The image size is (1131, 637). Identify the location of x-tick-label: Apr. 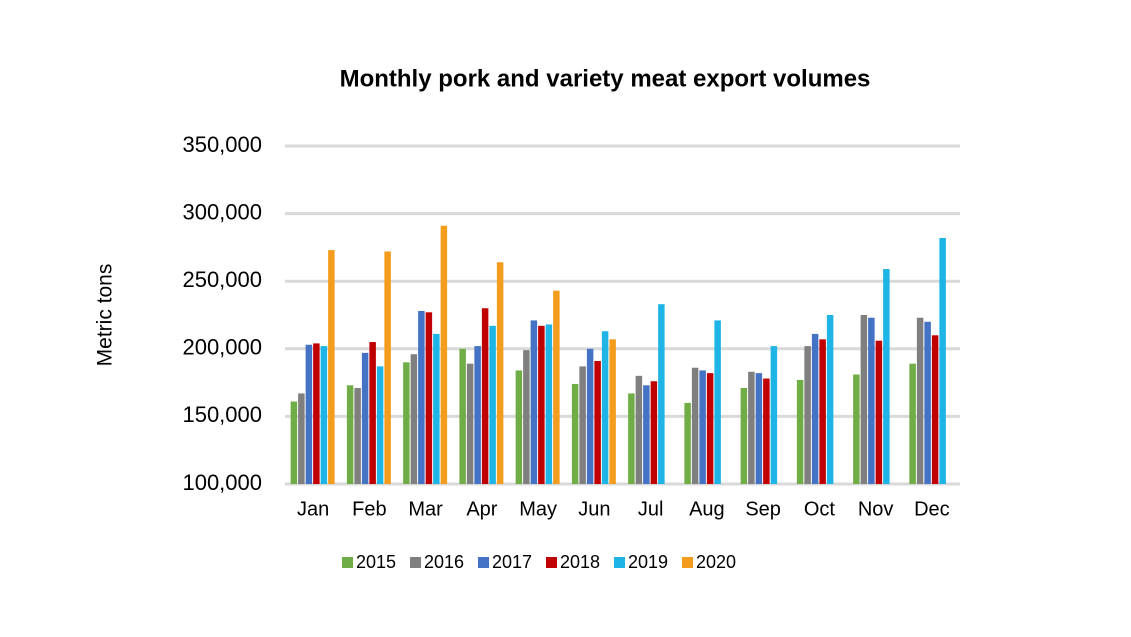
(481, 509).